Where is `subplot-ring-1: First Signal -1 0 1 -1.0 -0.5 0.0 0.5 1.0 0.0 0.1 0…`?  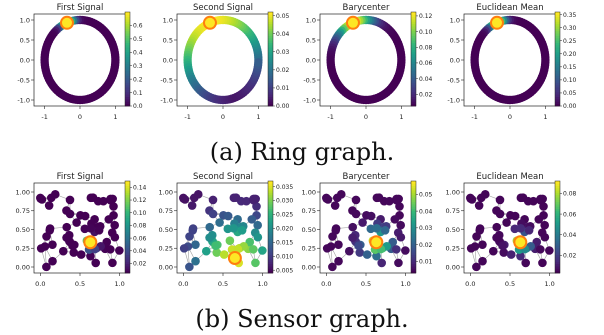
subplot-ring-1: First Signal -1 0 1 -1.0 -0.5 0.0 0.5 1.0 0.0 0.1 0… is located at coordinates (79, 62).